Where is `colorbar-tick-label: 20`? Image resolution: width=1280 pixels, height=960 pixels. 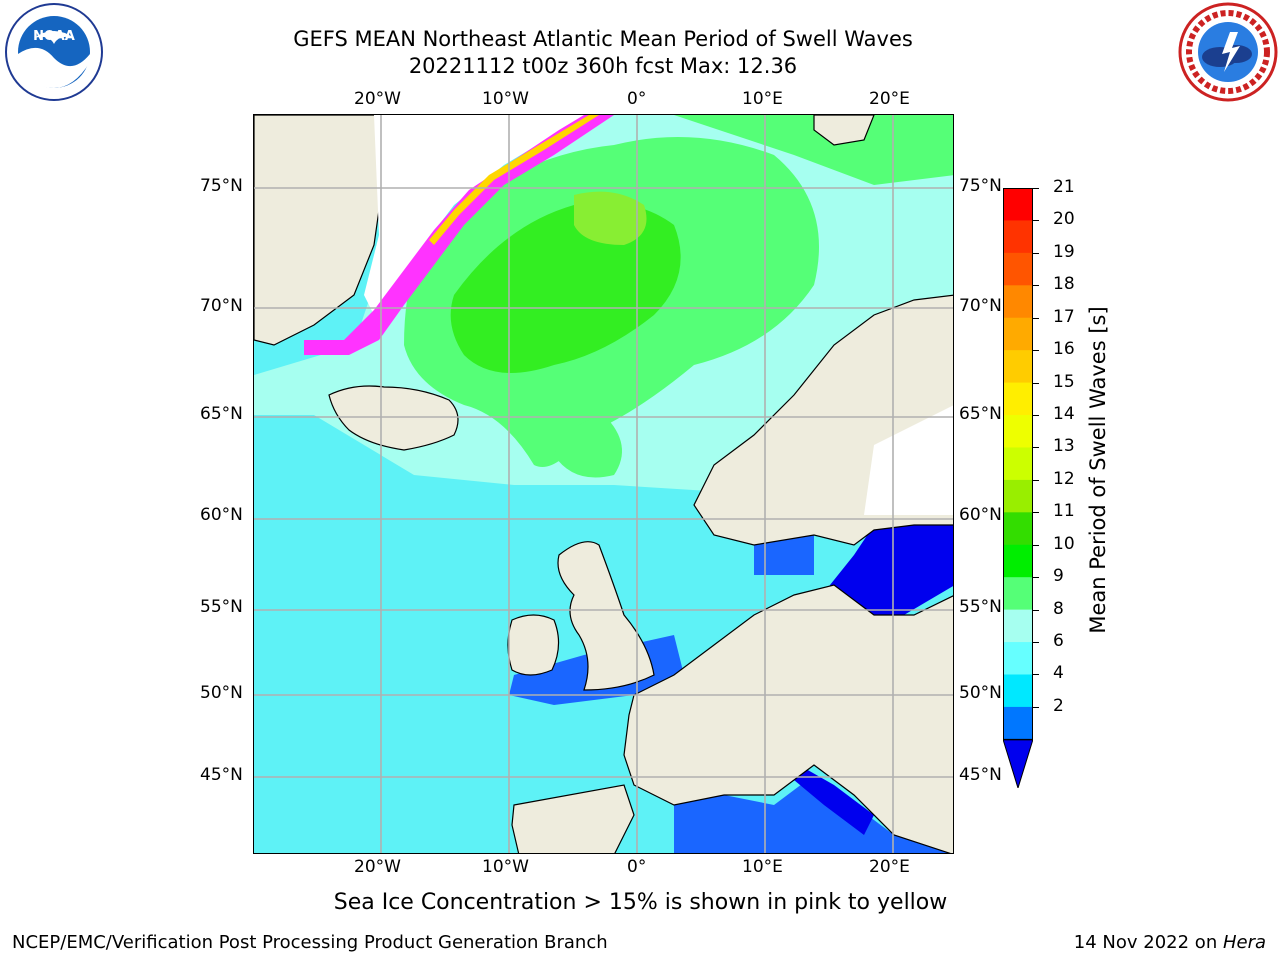
colorbar-tick-label: 20 is located at coordinates (1064, 219).